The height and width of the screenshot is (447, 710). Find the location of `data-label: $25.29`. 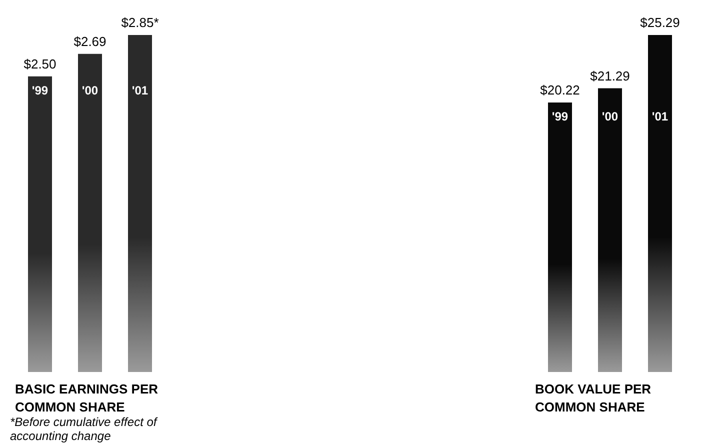

data-label: $25.29 is located at coordinates (660, 22).